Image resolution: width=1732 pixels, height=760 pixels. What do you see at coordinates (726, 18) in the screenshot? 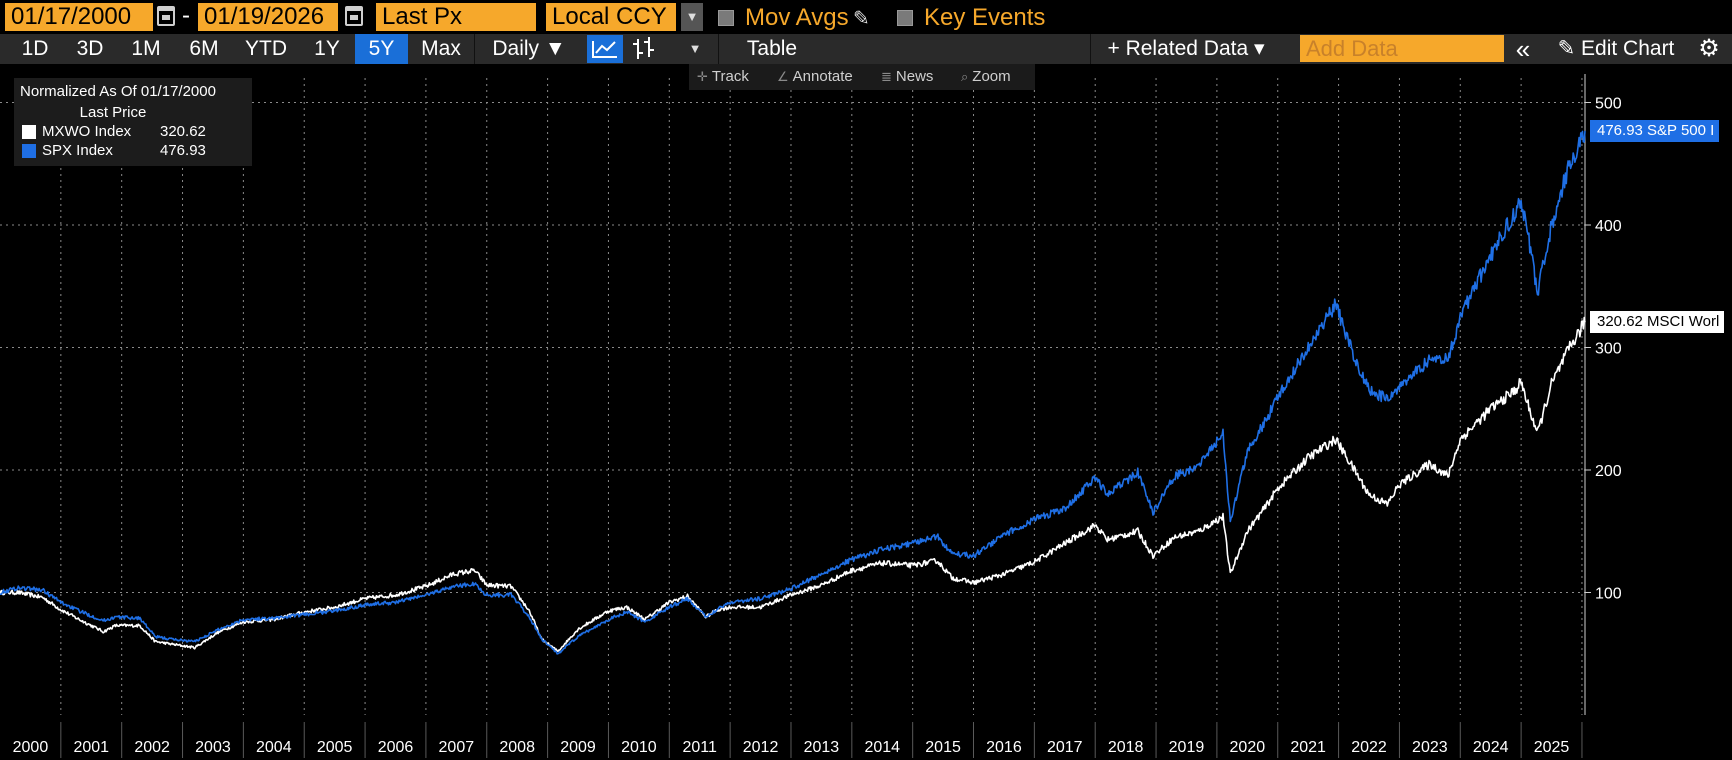
I see `mov-avgs-checkbox` at bounding box center [726, 18].